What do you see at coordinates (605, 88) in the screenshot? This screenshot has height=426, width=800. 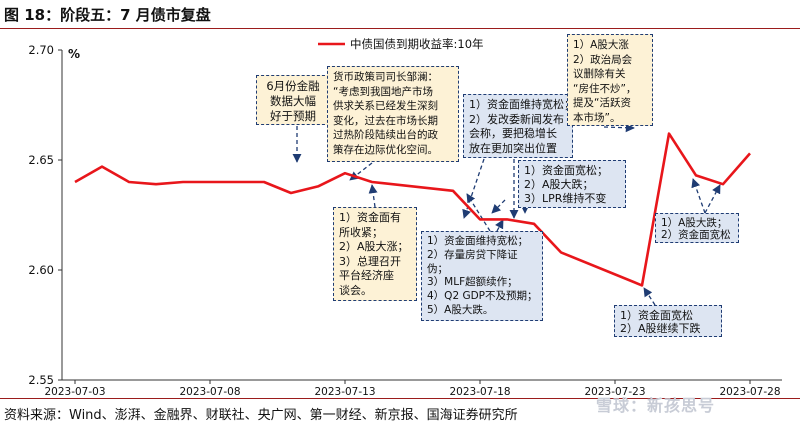 I see `annotation-line: “房住不炒”，` at bounding box center [605, 88].